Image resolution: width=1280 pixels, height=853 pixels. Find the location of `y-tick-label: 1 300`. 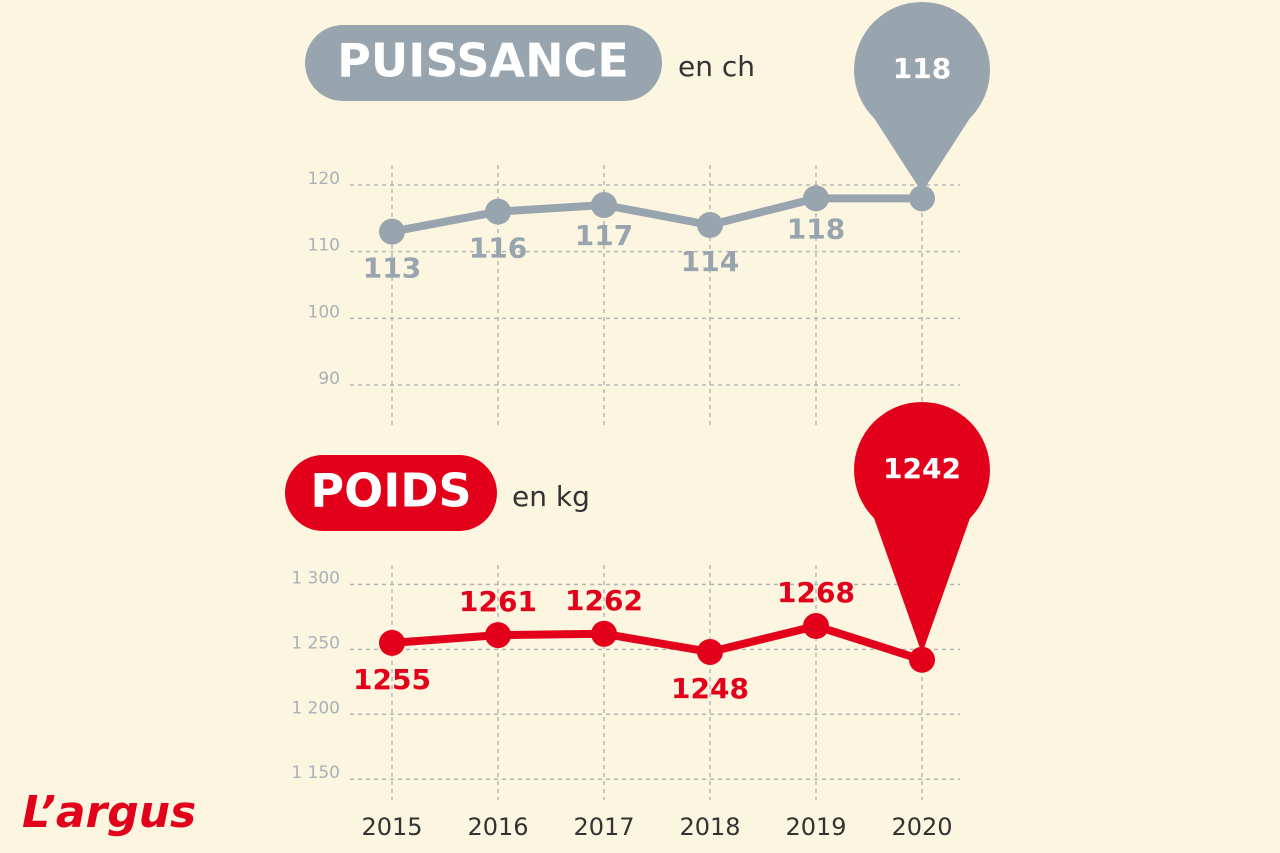

y-tick-label: 1 300 is located at coordinates (315, 578).